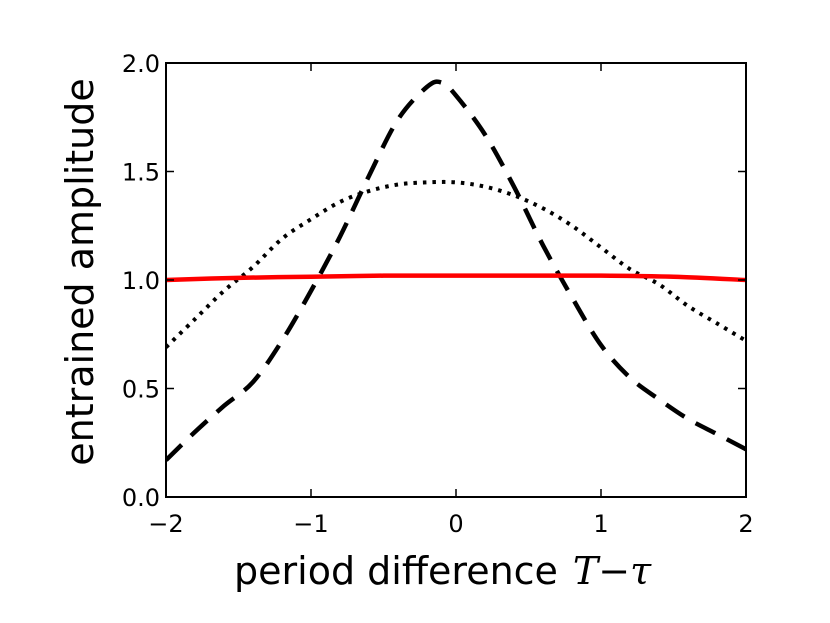 This screenshot has width=830, height=623. Describe the element at coordinates (141, 281) in the screenshot. I see `y-tick-label: 1.0` at that location.